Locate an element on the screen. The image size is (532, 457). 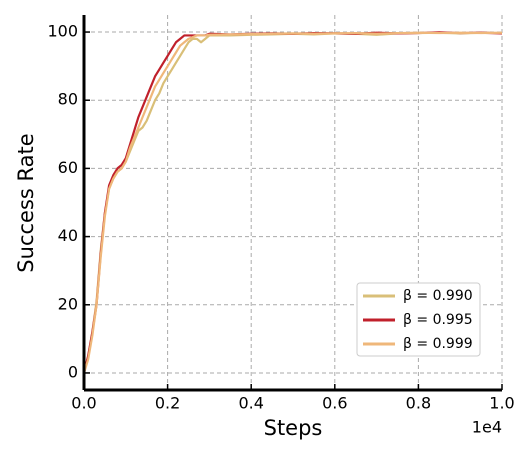
legend-label: β = 0.995 is located at coordinates (438, 320).